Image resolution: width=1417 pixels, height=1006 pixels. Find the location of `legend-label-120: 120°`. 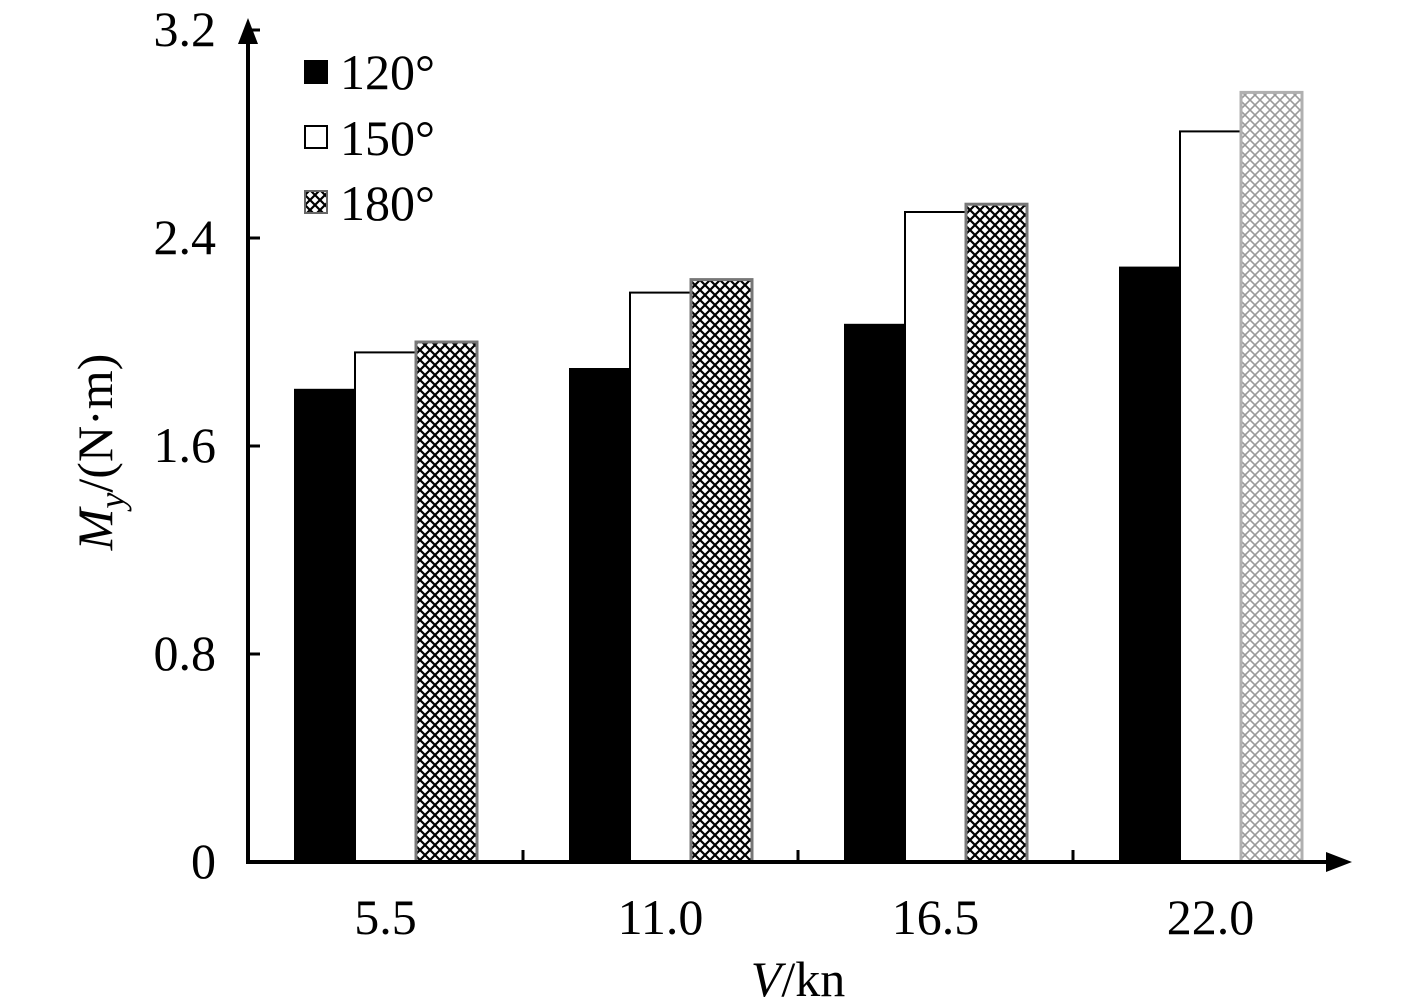

legend-label-120: 120° is located at coordinates (387, 72).